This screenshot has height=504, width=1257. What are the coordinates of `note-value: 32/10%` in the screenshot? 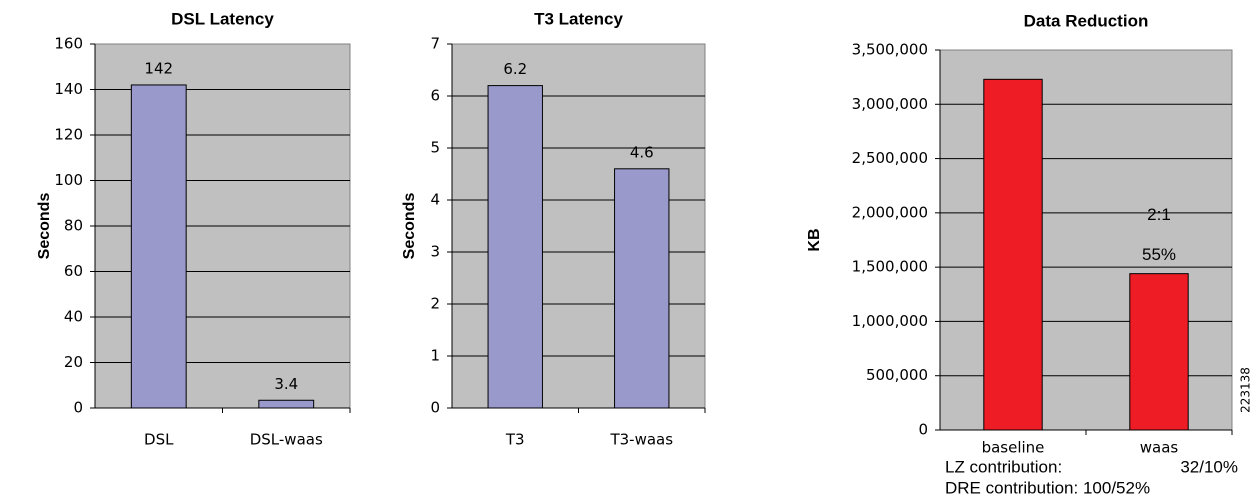 It's located at (1209, 466).